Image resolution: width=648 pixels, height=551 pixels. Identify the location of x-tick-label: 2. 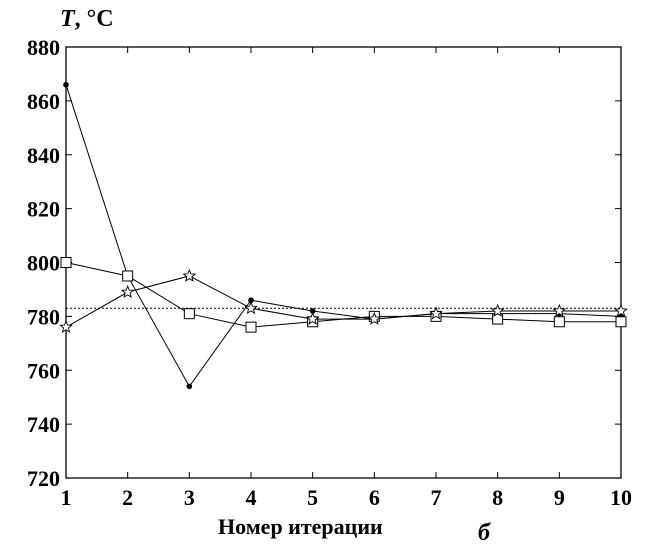
(127, 497).